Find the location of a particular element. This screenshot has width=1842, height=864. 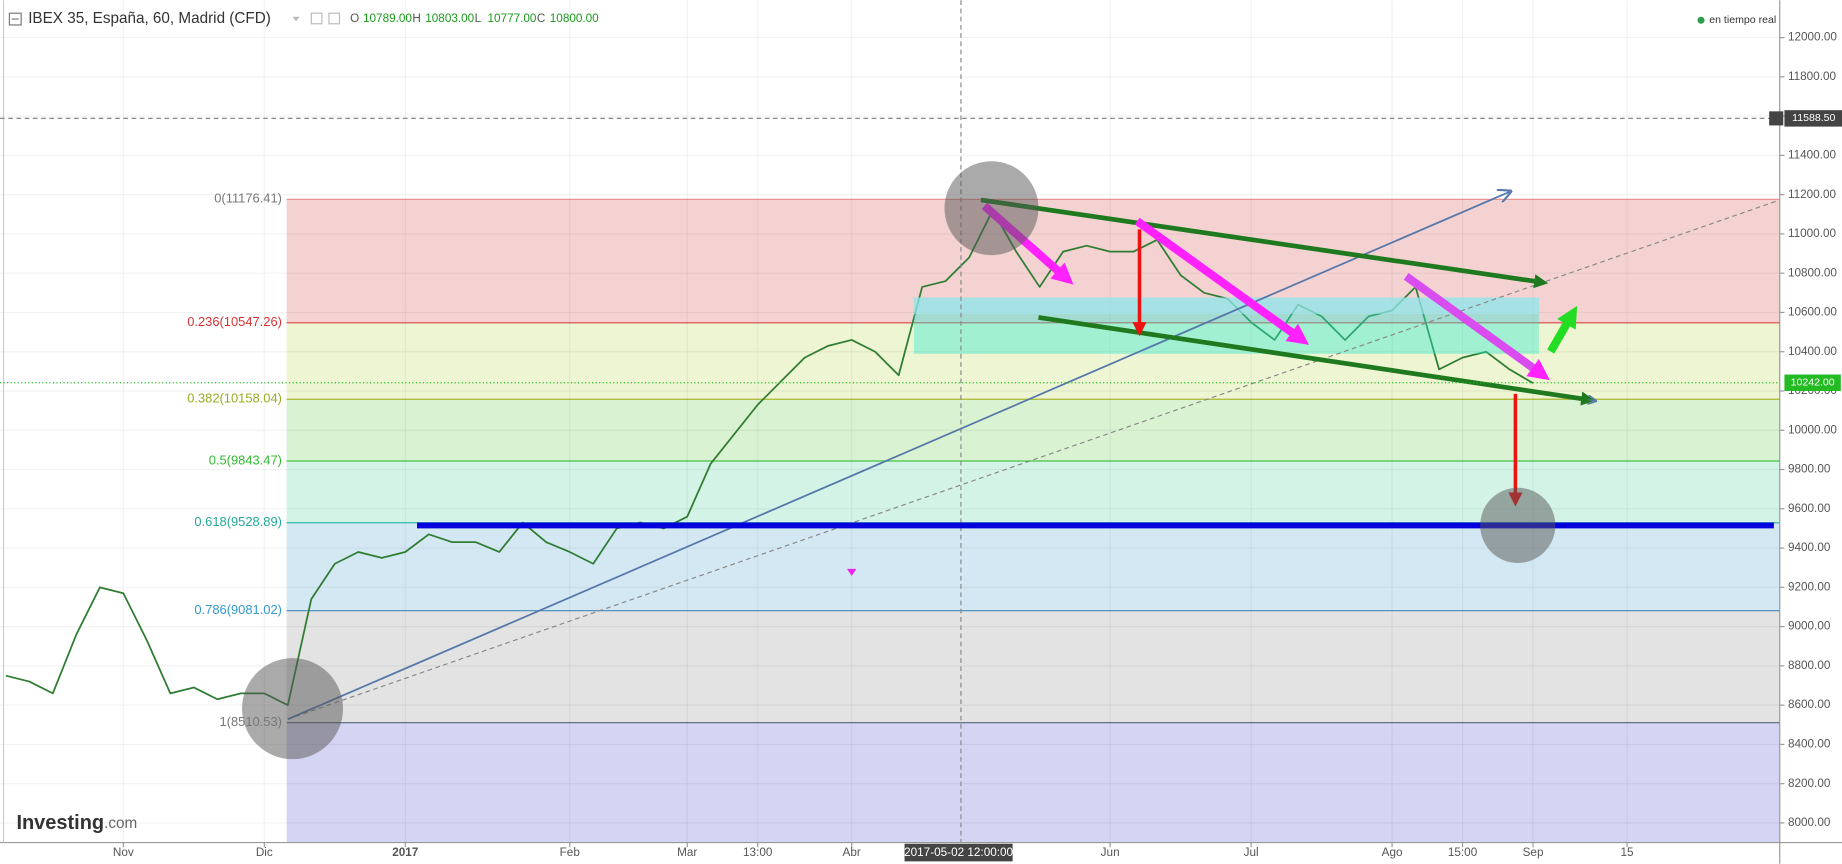

y-tick-label: 9800.00 is located at coordinates (1809, 469).